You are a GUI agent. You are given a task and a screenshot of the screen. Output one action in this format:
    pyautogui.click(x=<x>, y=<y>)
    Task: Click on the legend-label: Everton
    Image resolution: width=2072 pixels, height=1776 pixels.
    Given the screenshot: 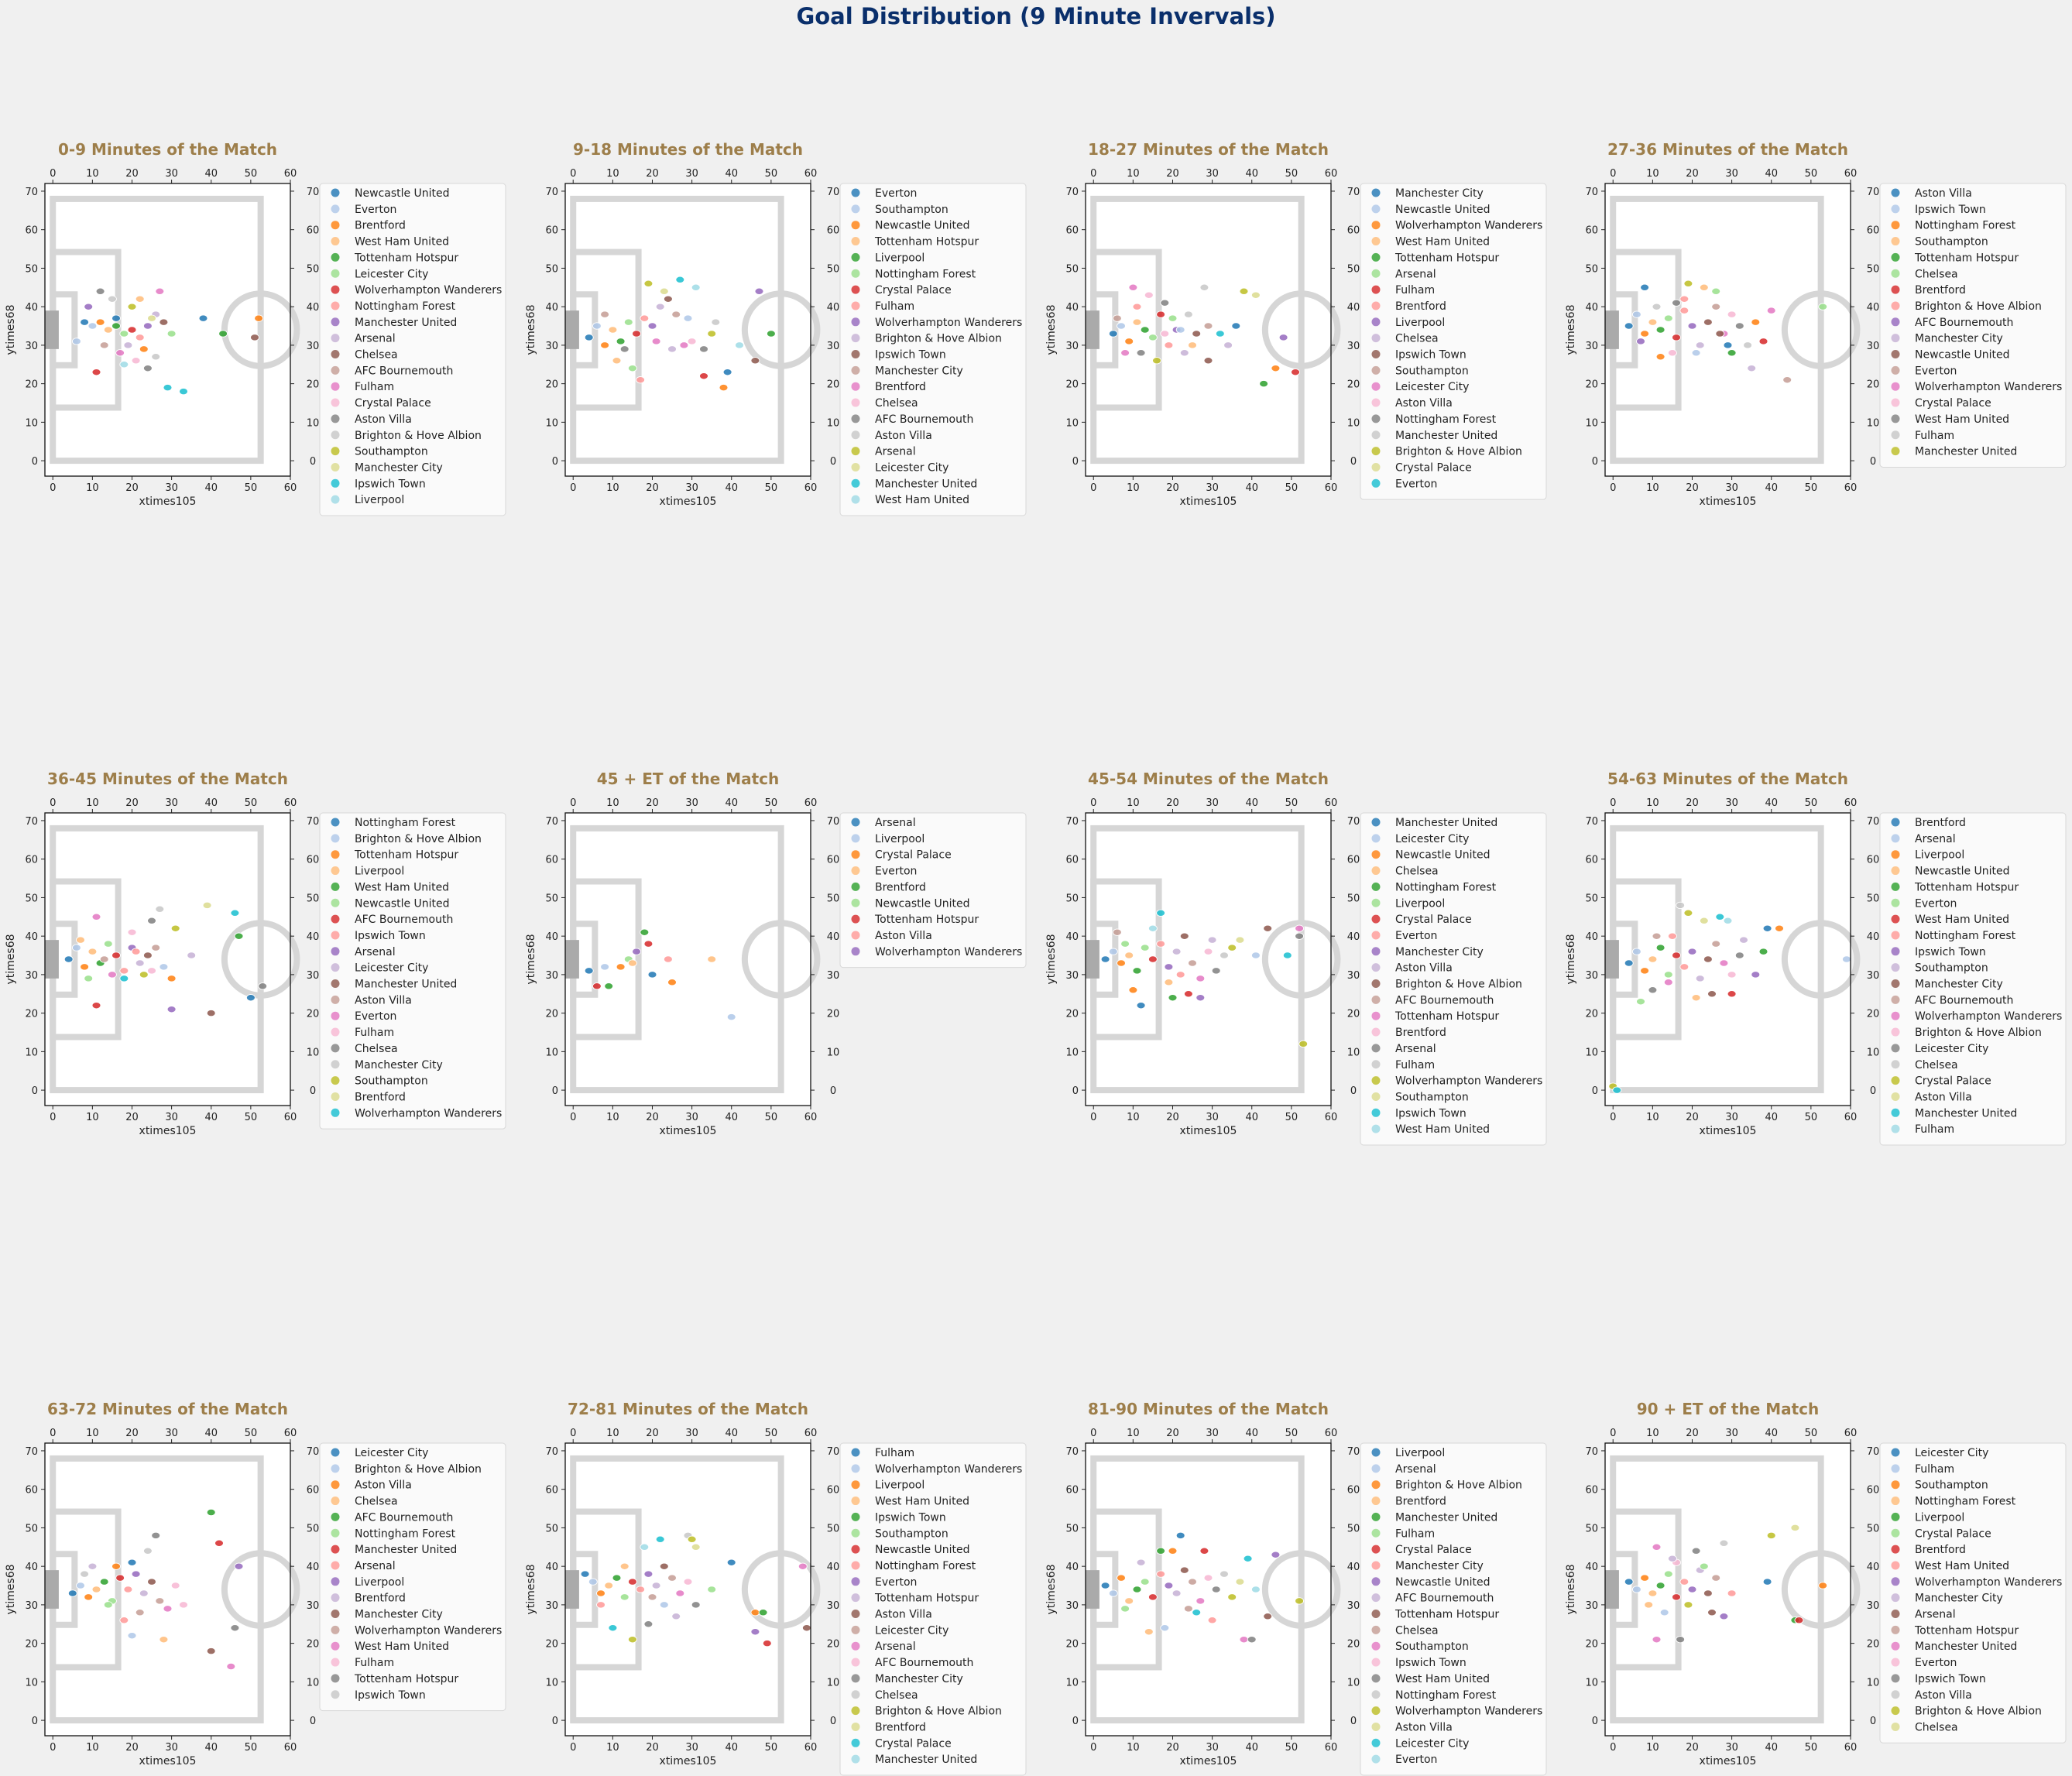 What is the action you would take?
    pyautogui.click(x=896, y=194)
    